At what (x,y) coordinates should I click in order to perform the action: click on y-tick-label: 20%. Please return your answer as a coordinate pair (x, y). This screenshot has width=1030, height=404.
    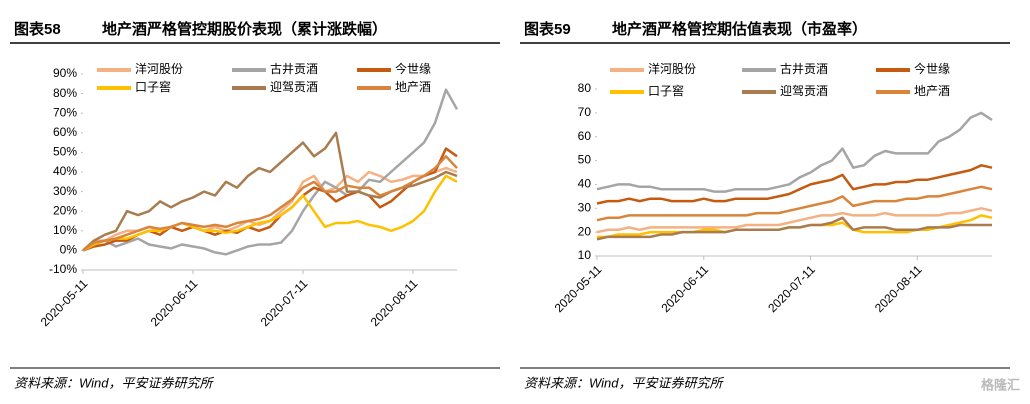
    Looking at the image, I should click on (65, 210).